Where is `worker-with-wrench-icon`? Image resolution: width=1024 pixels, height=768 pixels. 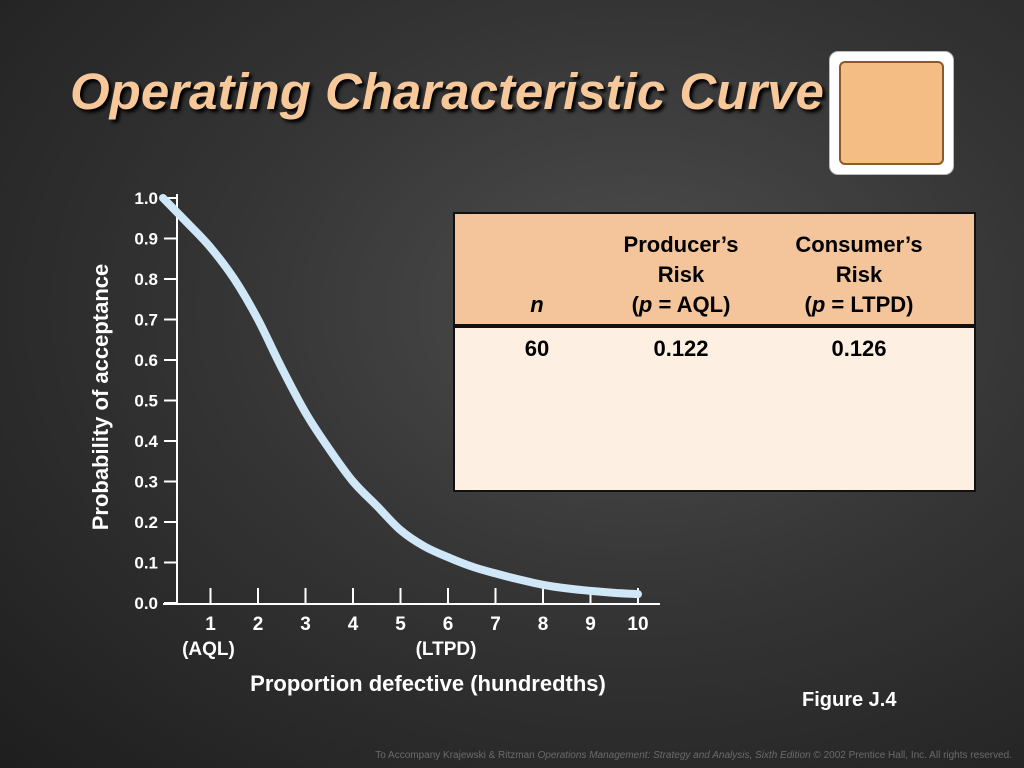
worker-with-wrench-icon is located at coordinates (891, 113).